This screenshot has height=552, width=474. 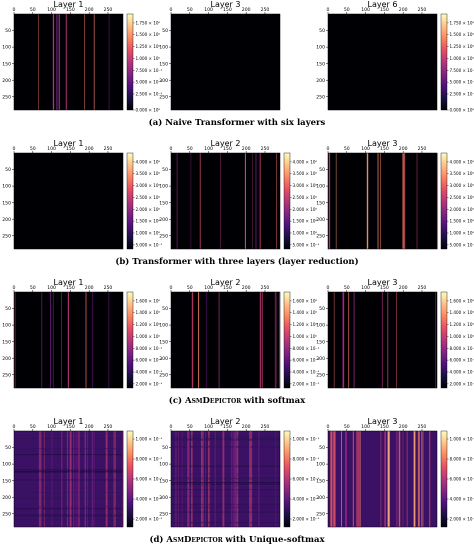 What do you see at coordinates (462, 197) in the screenshot?
I see `colorbar-tick-label: 2.500 × 10⁰` at bounding box center [462, 197].